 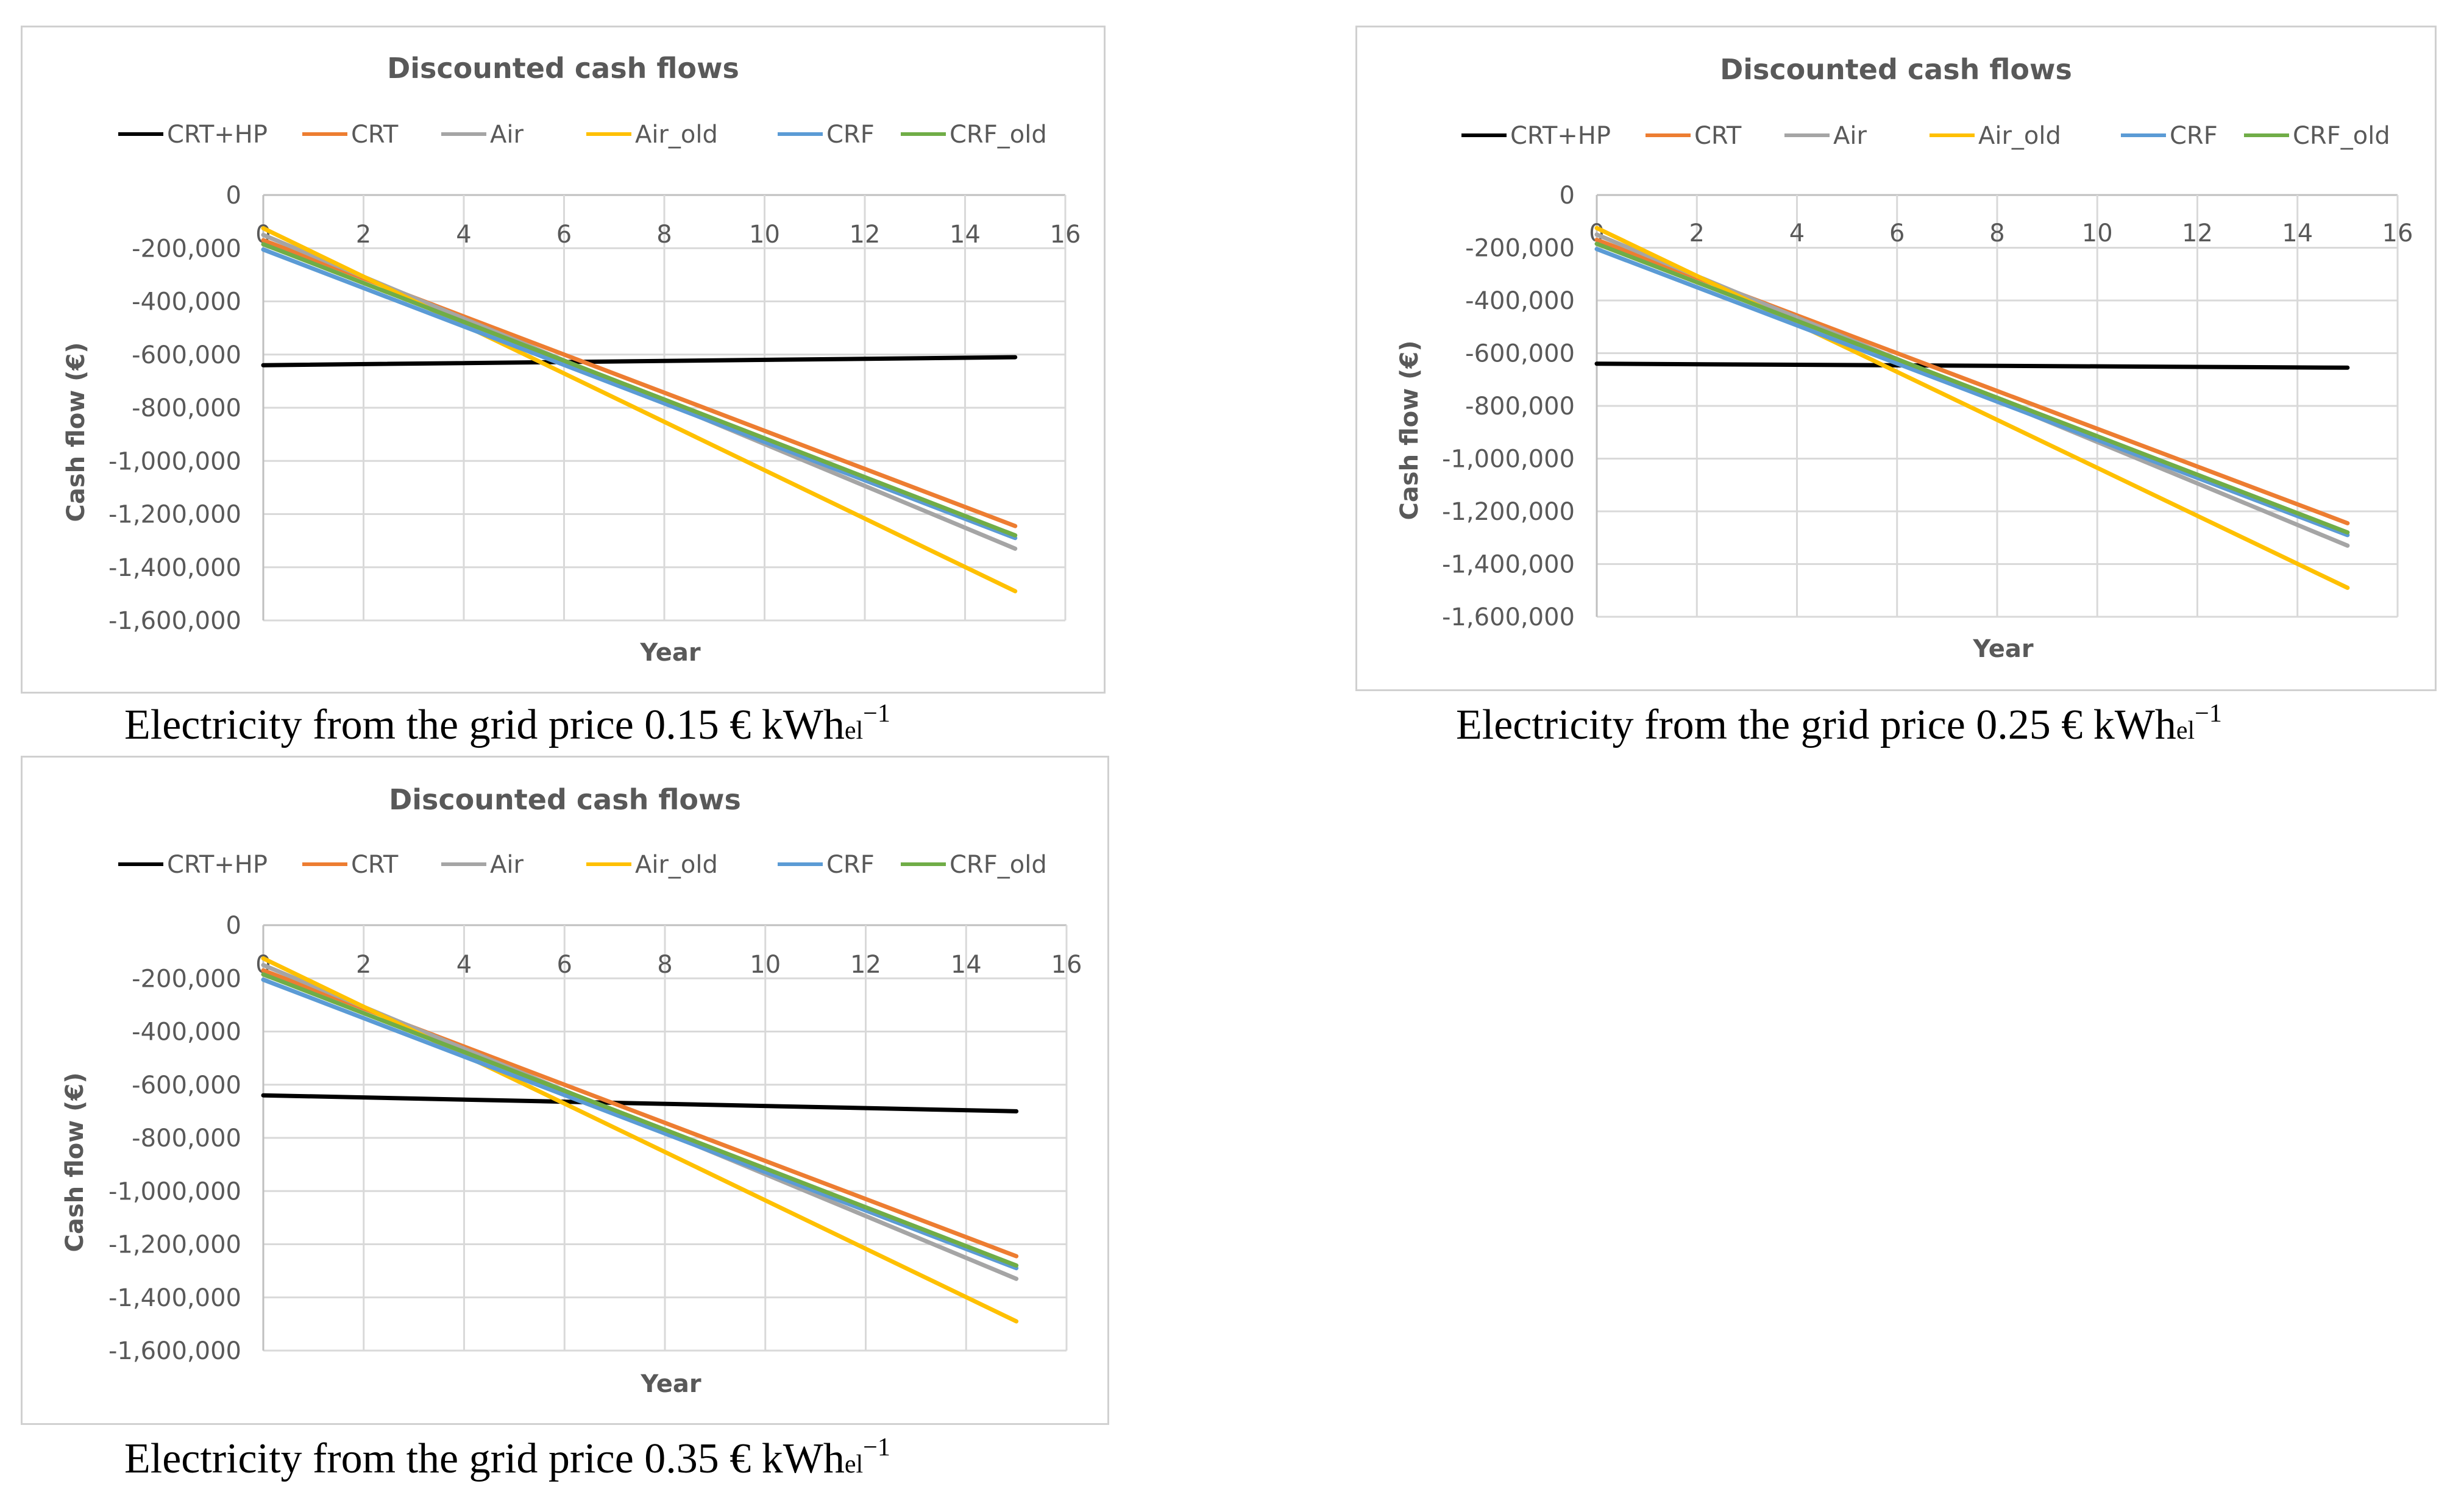 What do you see at coordinates (1896, 70) in the screenshot?
I see `chart-2-title: Discounted cash flows` at bounding box center [1896, 70].